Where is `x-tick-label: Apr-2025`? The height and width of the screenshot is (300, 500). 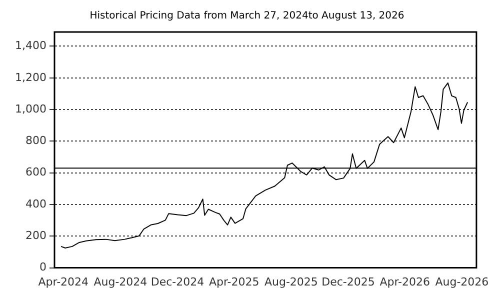
x-tick-label: Apr-2025 is located at coordinates (234, 281).